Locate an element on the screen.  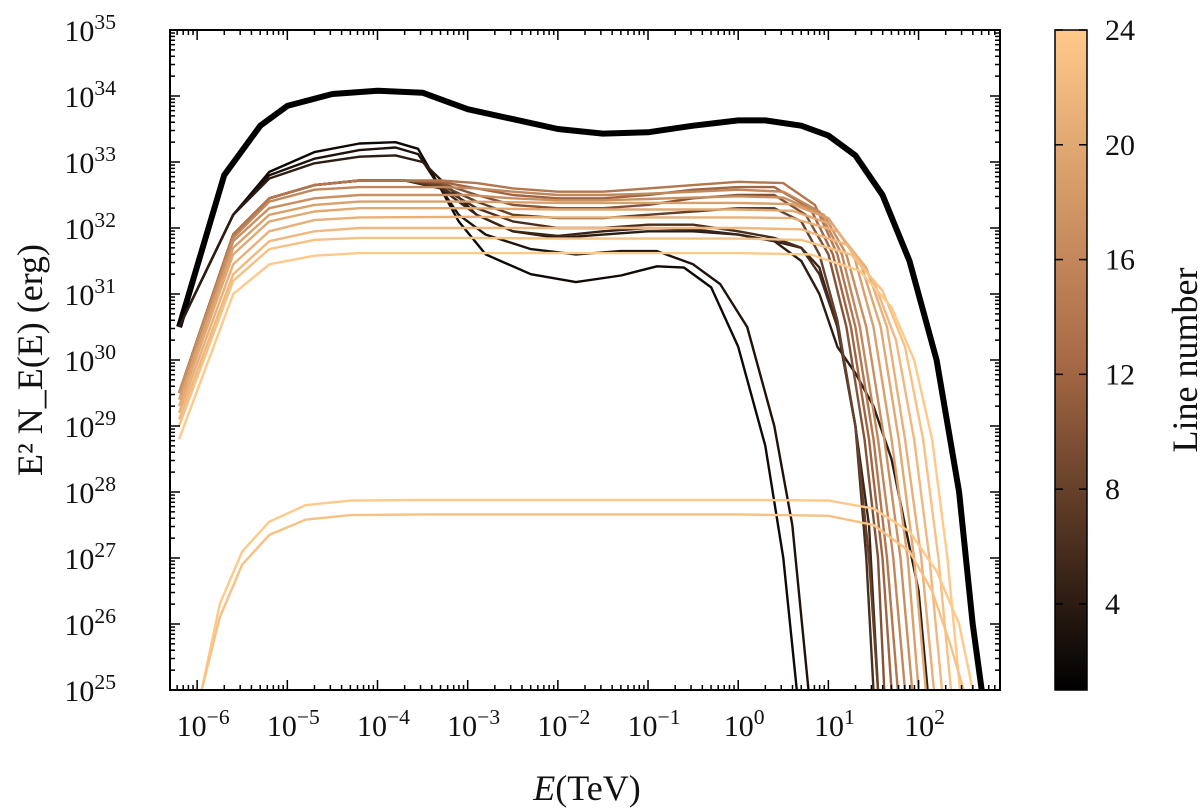
x-tick-label-1-base: 10 is located at coordinates (192, 726).